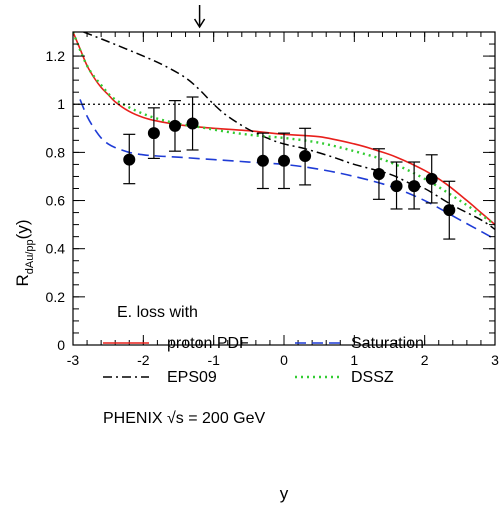 The width and height of the screenshot is (499, 513). I want to click on y-axis-title-subscript: dAu/pp, so click(30, 256).